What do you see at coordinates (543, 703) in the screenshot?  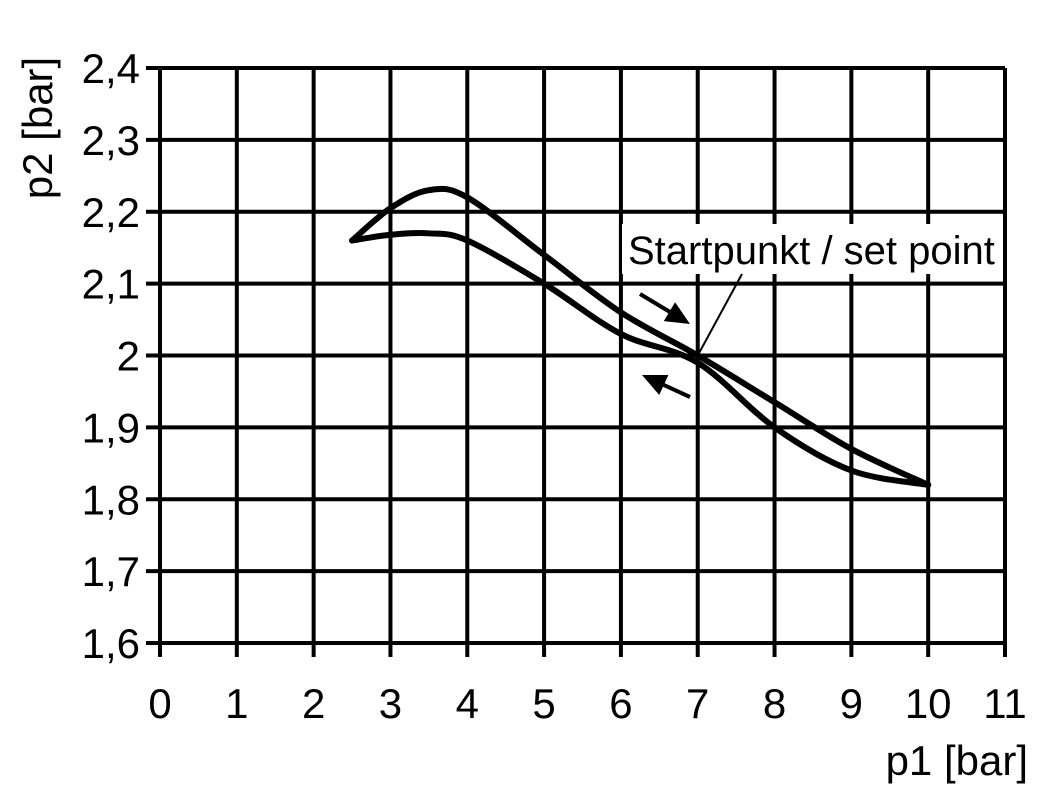 I see `x-tick-label: 5` at bounding box center [543, 703].